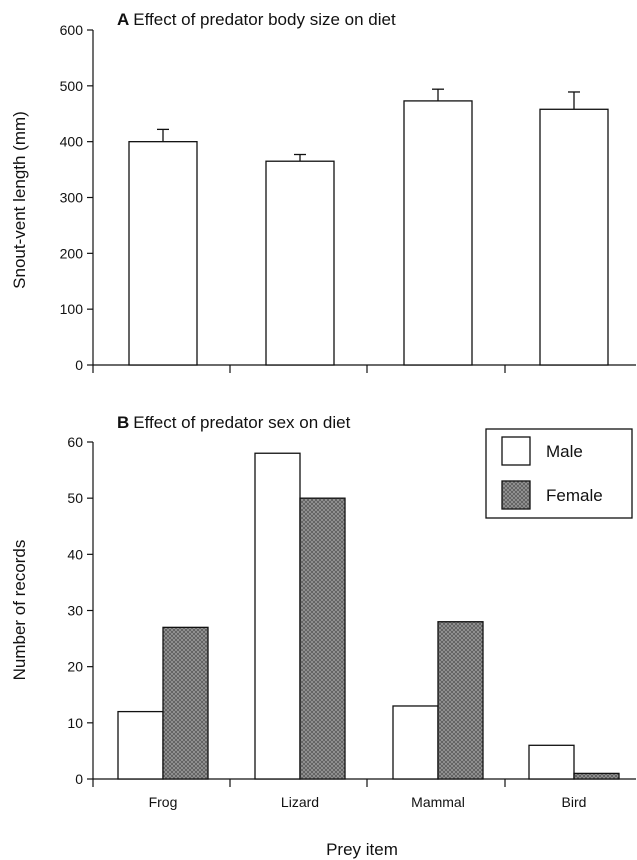  What do you see at coordinates (75, 554) in the screenshot?
I see `panel-b-y-tick-label-40: 40` at bounding box center [75, 554].